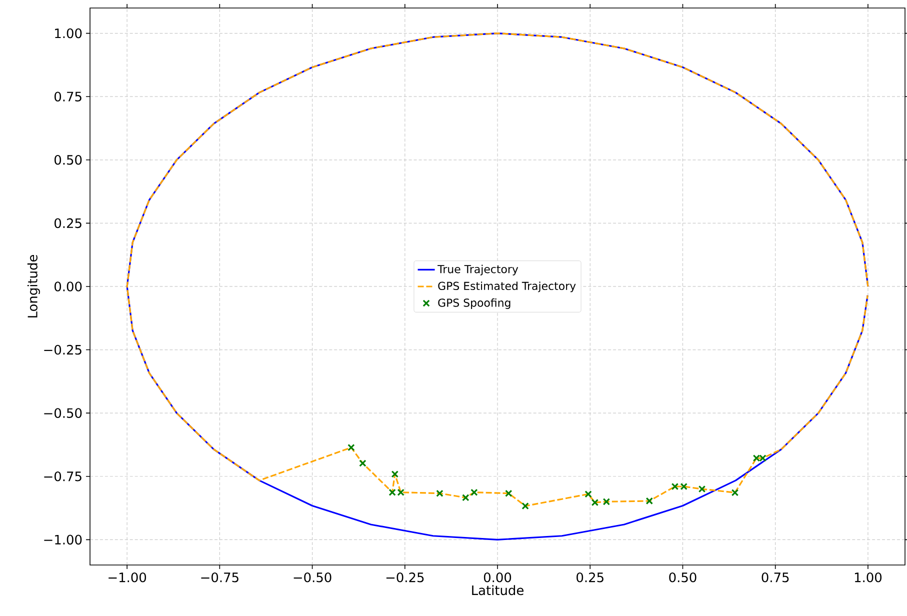 The height and width of the screenshot is (616, 907). What do you see at coordinates (63, 349) in the screenshot?
I see `y-tick-label: −0.25` at bounding box center [63, 349].